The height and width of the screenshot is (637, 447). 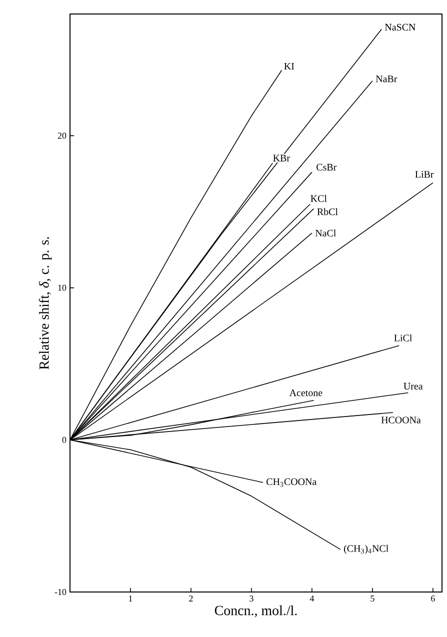 I want to click on x-tick-label: 1, so click(x=130, y=599).